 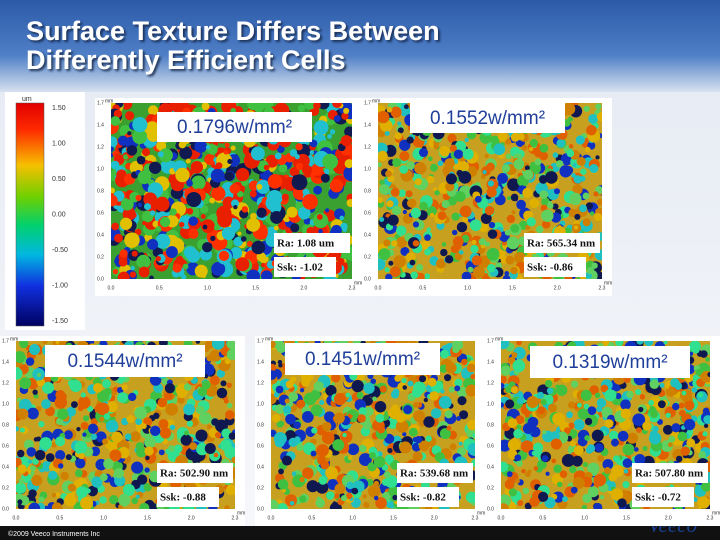 I want to click on x-tick-label: 1.5, so click(x=626, y=518).